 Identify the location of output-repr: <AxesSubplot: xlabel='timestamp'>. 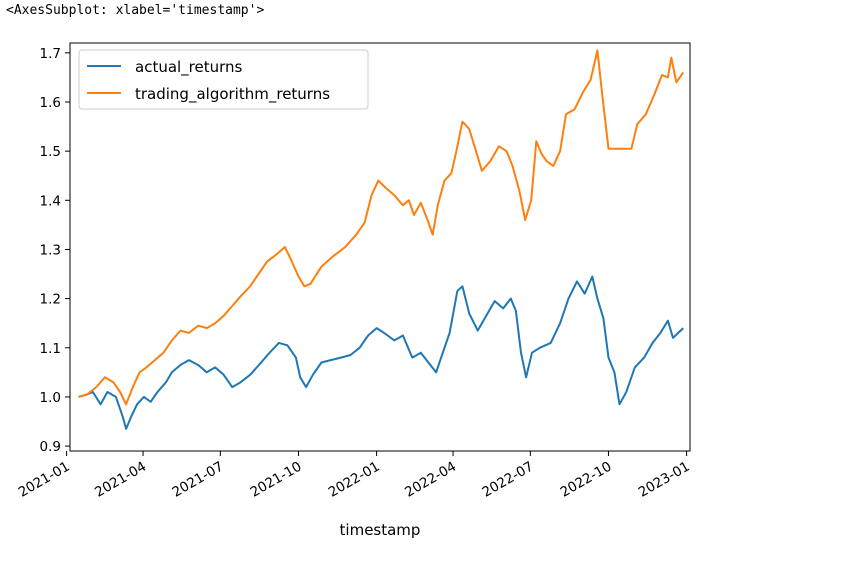
(135, 10).